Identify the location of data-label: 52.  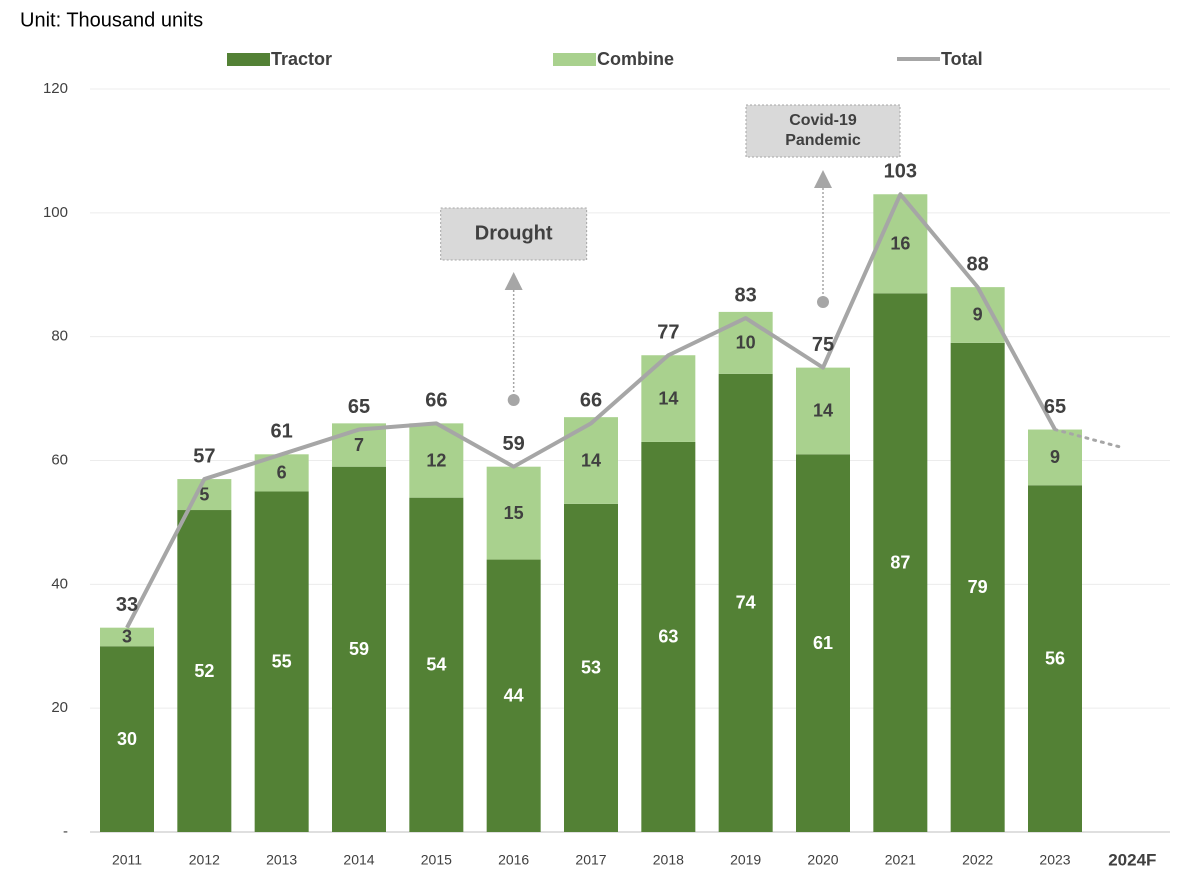
(204, 671).